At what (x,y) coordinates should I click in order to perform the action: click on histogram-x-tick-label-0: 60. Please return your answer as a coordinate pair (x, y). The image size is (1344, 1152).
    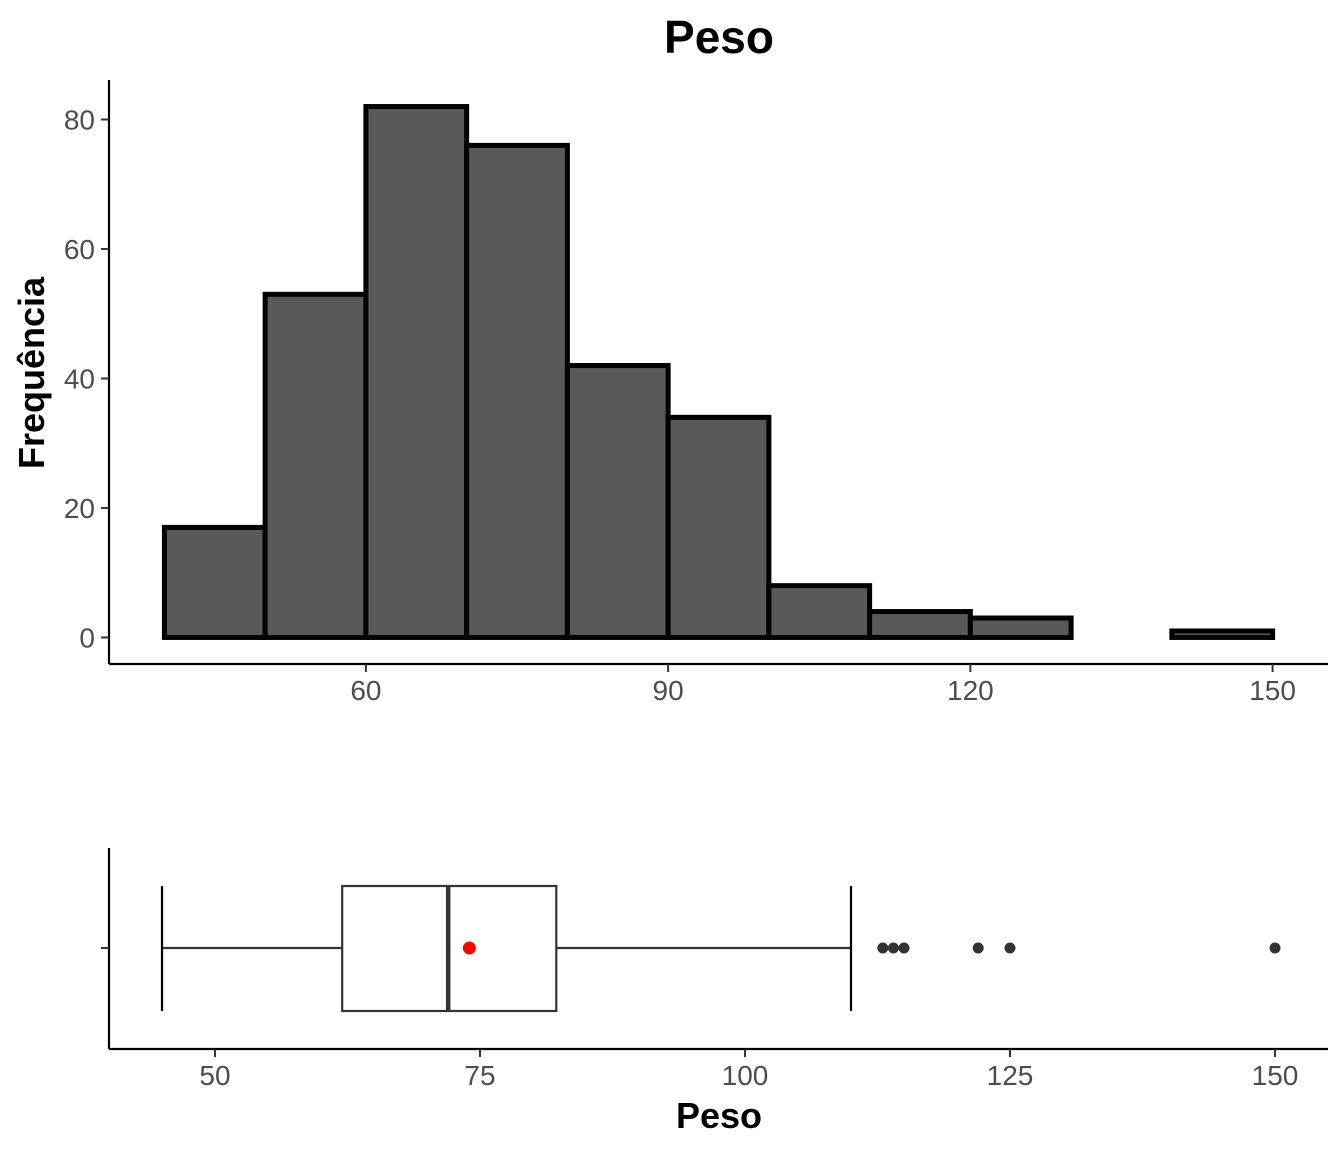
    Looking at the image, I should click on (365, 690).